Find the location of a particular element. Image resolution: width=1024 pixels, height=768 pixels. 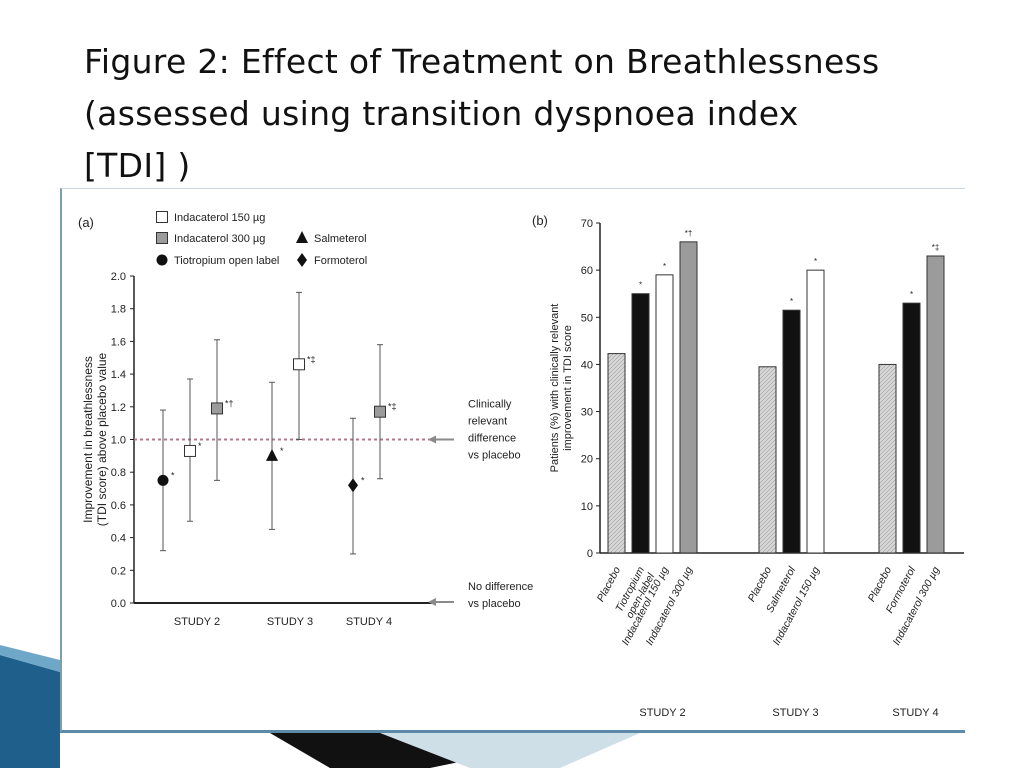

panel-b-label: (b) is located at coordinates (540, 220).